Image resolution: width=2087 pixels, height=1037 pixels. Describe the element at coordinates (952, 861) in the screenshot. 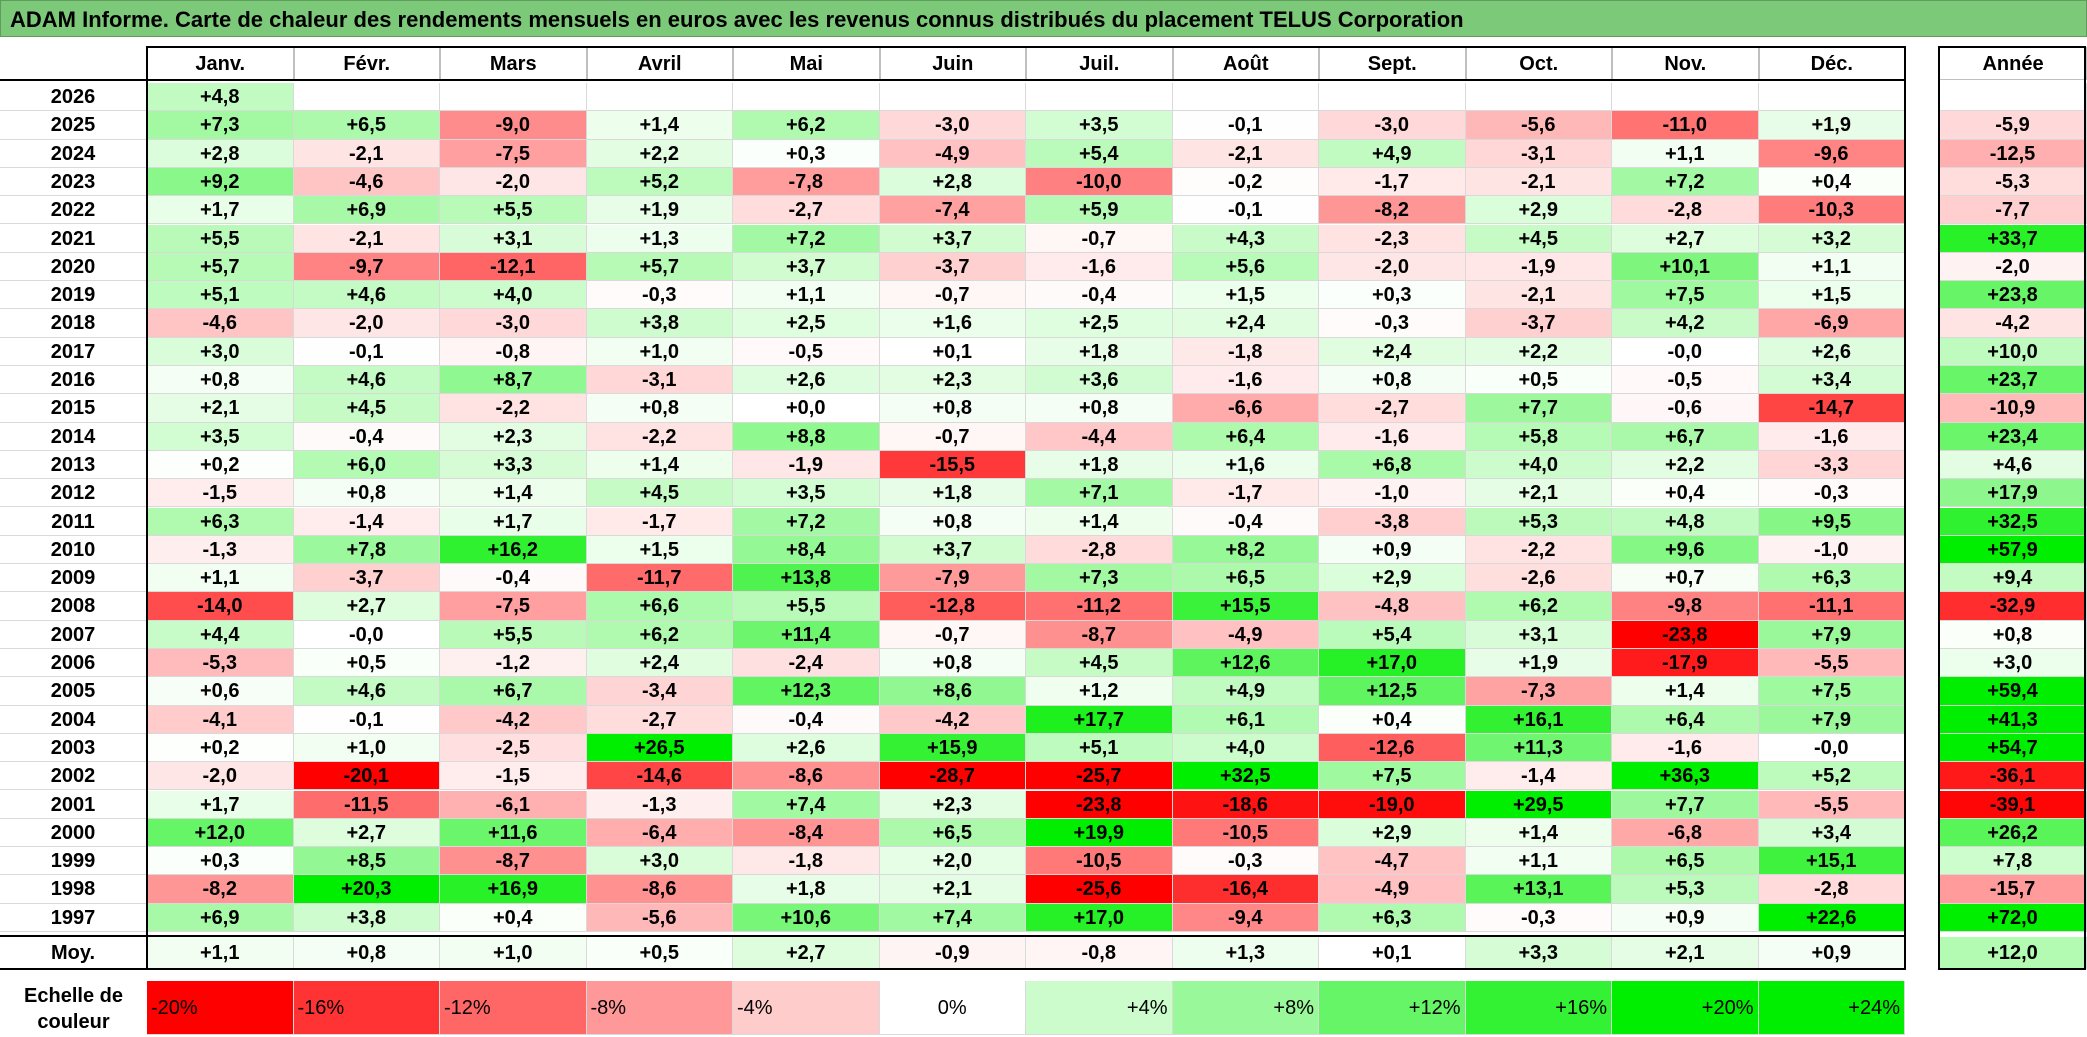

I see `heatmap-cell: +2,0` at that location.